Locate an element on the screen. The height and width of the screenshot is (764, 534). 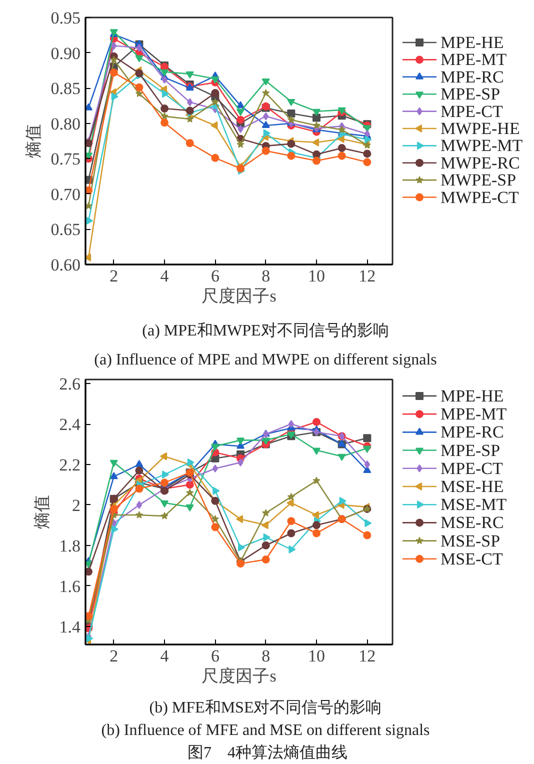
legend-label: MWPE-CT is located at coordinates (480, 197).